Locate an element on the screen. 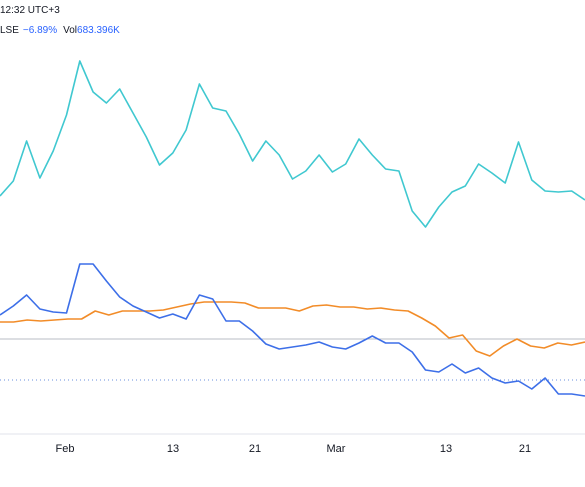  series-line-orange is located at coordinates (292, 329).